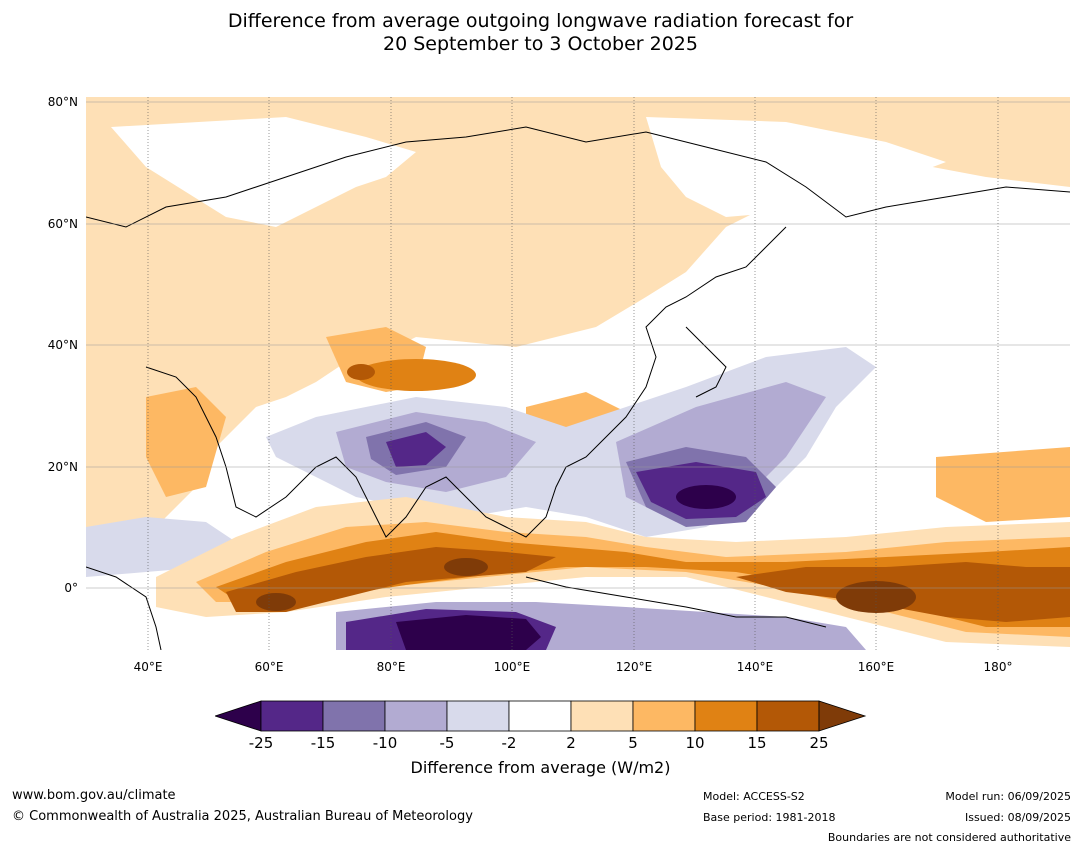 The width and height of the screenshot is (1081, 850). I want to click on positive-anomaly-patch-arabia, so click(186, 442).